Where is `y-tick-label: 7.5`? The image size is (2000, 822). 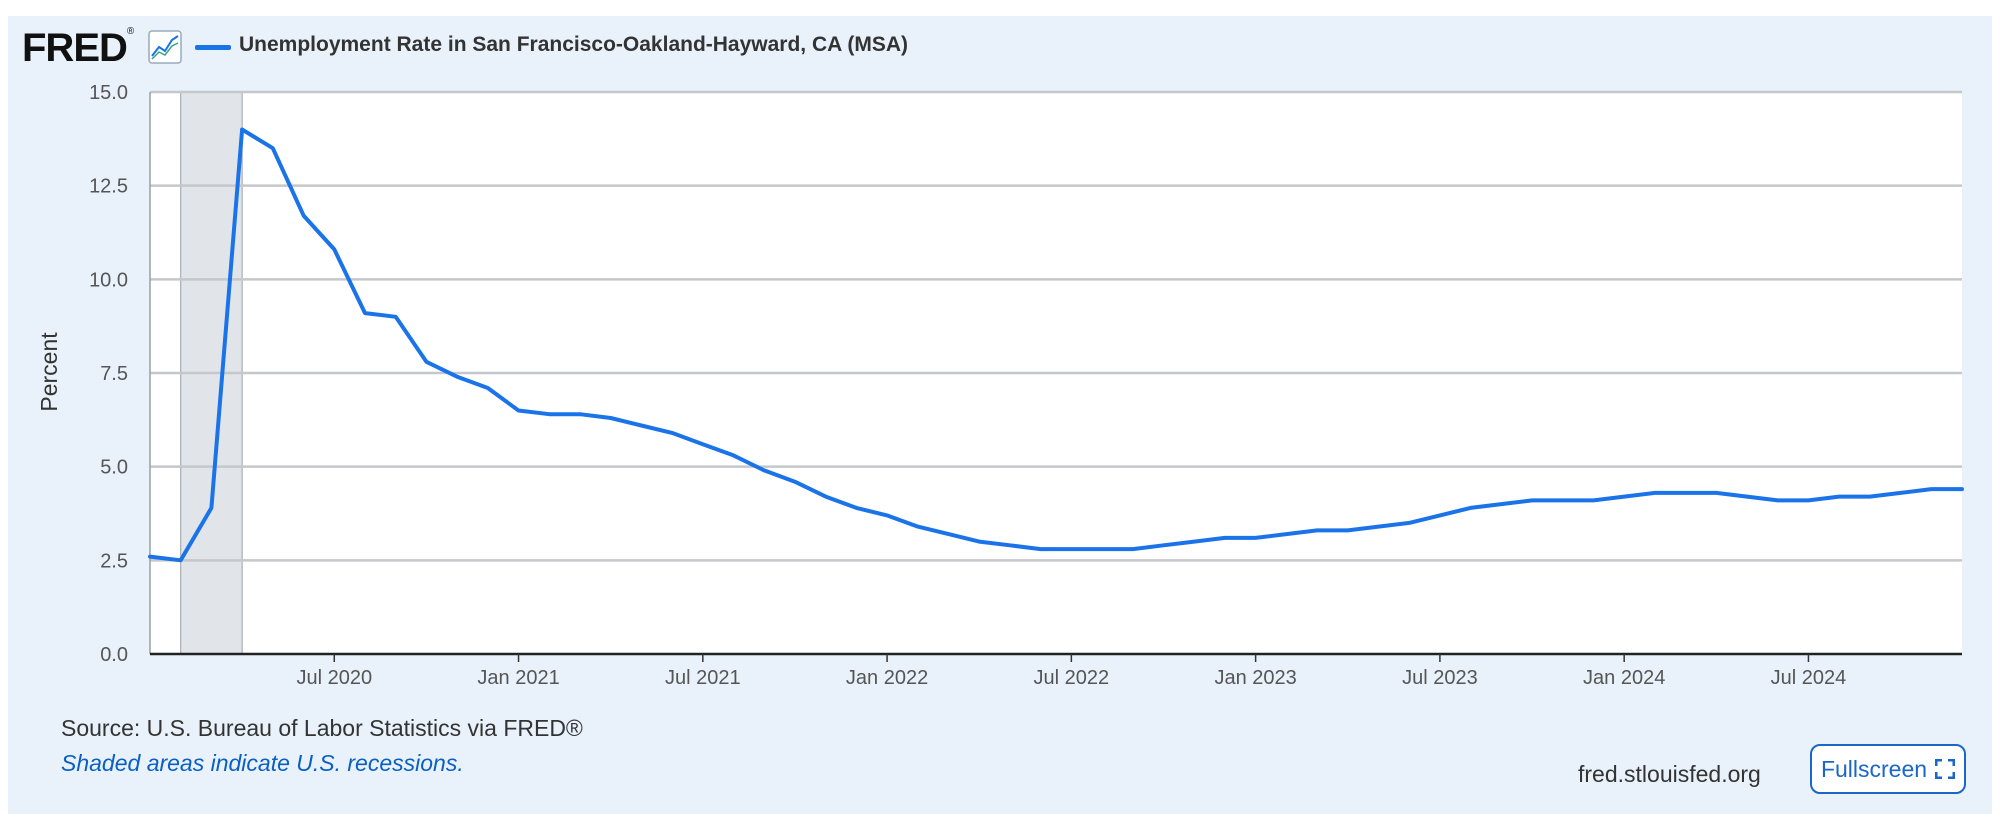
y-tick-label: 7.5 is located at coordinates (114, 374).